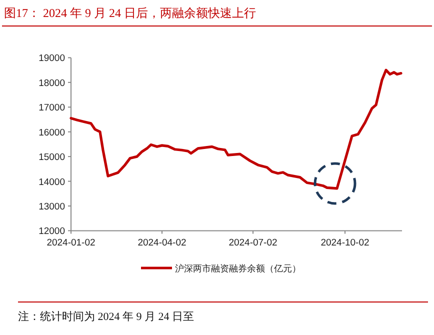 This screenshot has width=434, height=335. I want to click on text: 注：统计时间为 2024 年 9 月 24 日至, so click(106, 316).